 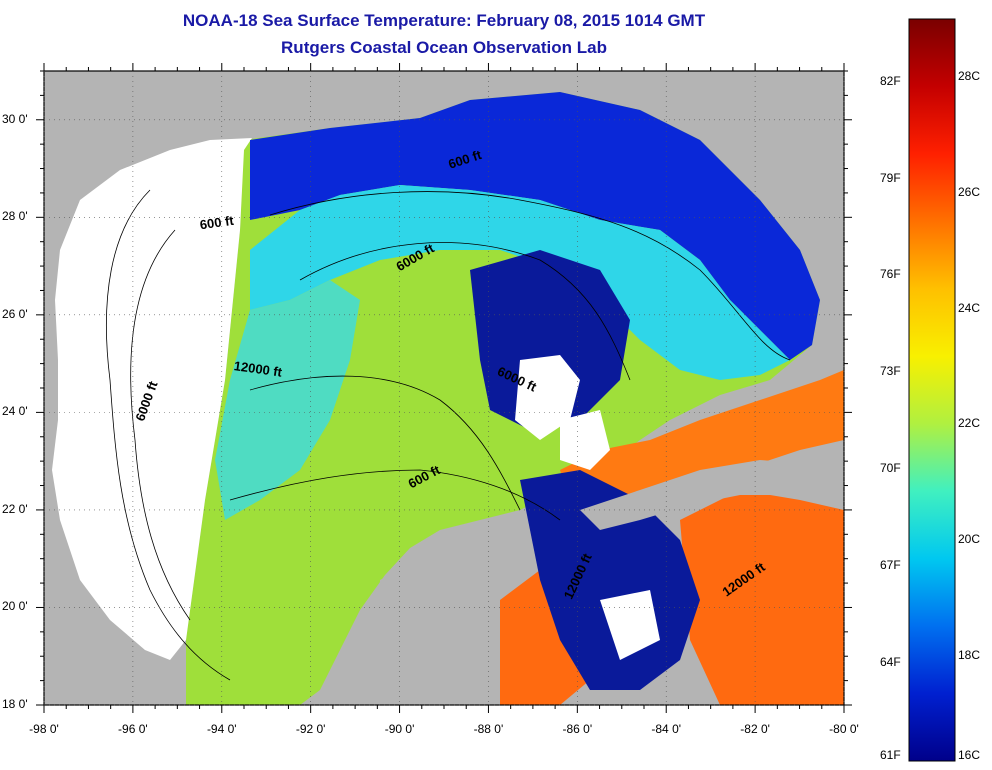 I want to click on lat-label: 28 0', so click(x=15, y=216).